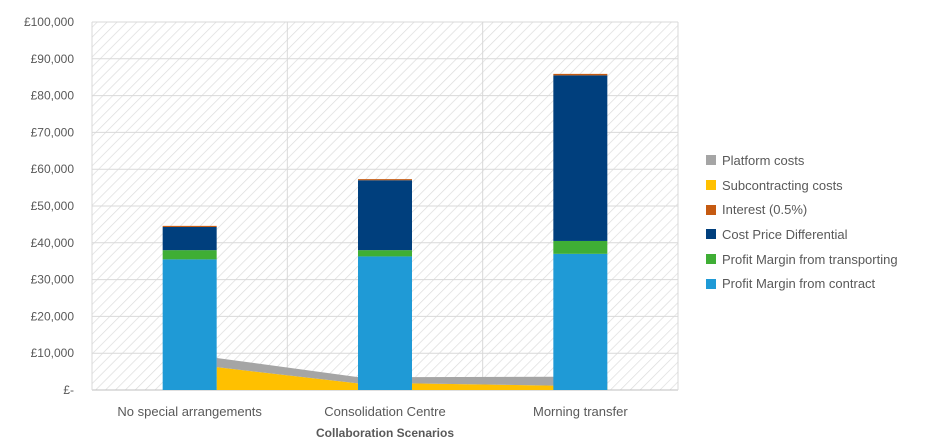 This screenshot has width=933, height=447. What do you see at coordinates (810, 259) in the screenshot?
I see `legend-label: Profit Margin from transporting` at bounding box center [810, 259].